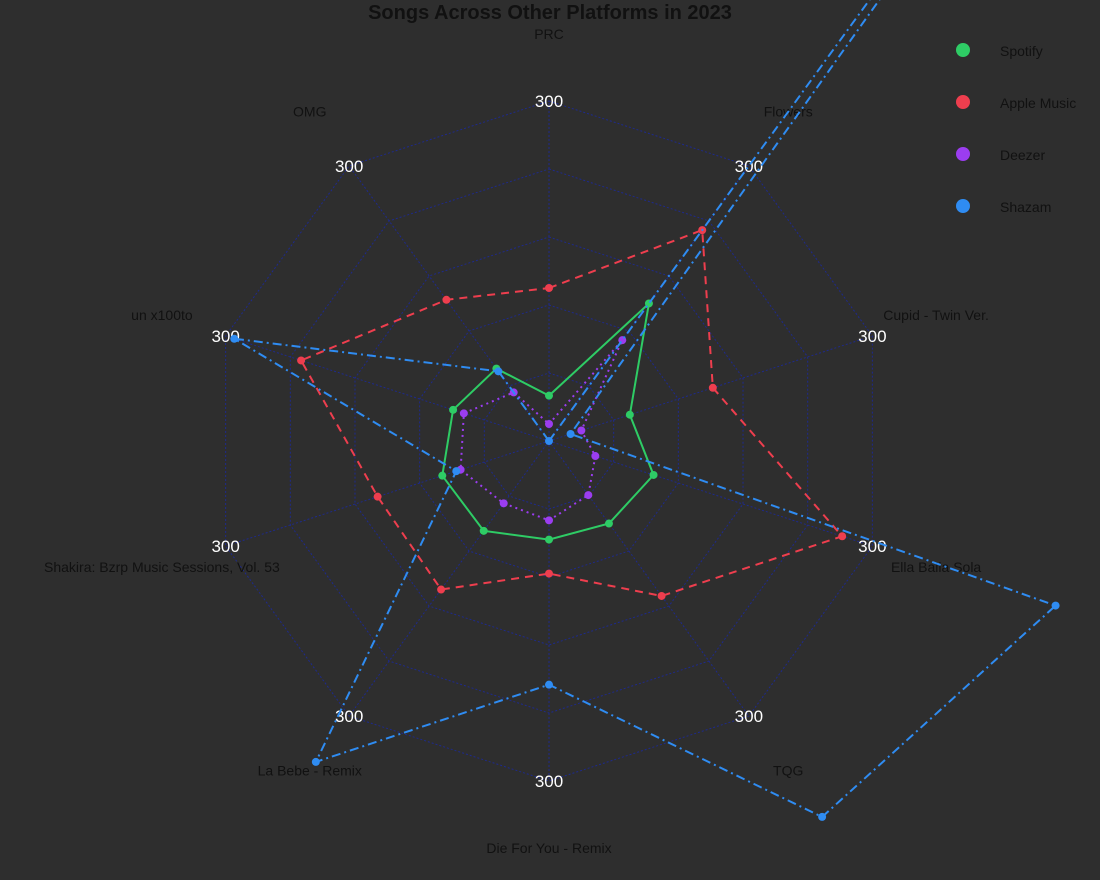 This screenshot has height=880, width=1100. I want to click on tick-label-4: 300, so click(872, 546).